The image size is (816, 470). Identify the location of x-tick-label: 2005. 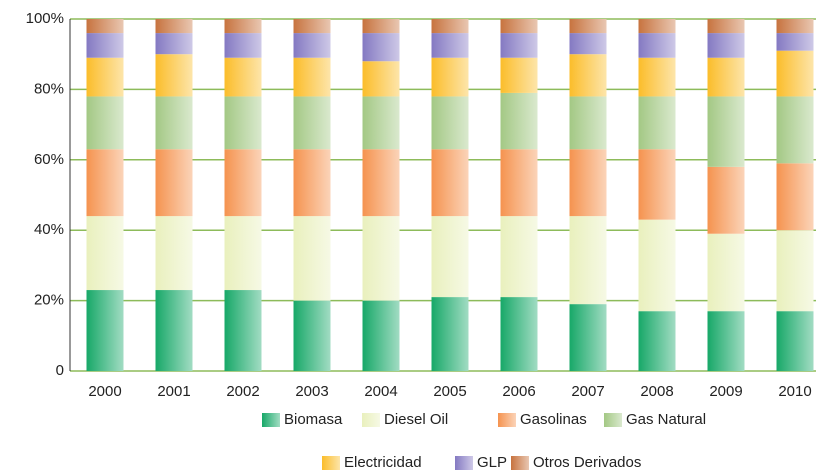
(449, 391).